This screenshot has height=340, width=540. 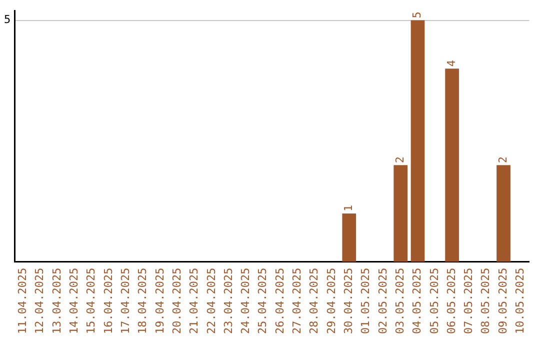 I want to click on x-tick-label: 25.04.2025, so click(x=263, y=301).